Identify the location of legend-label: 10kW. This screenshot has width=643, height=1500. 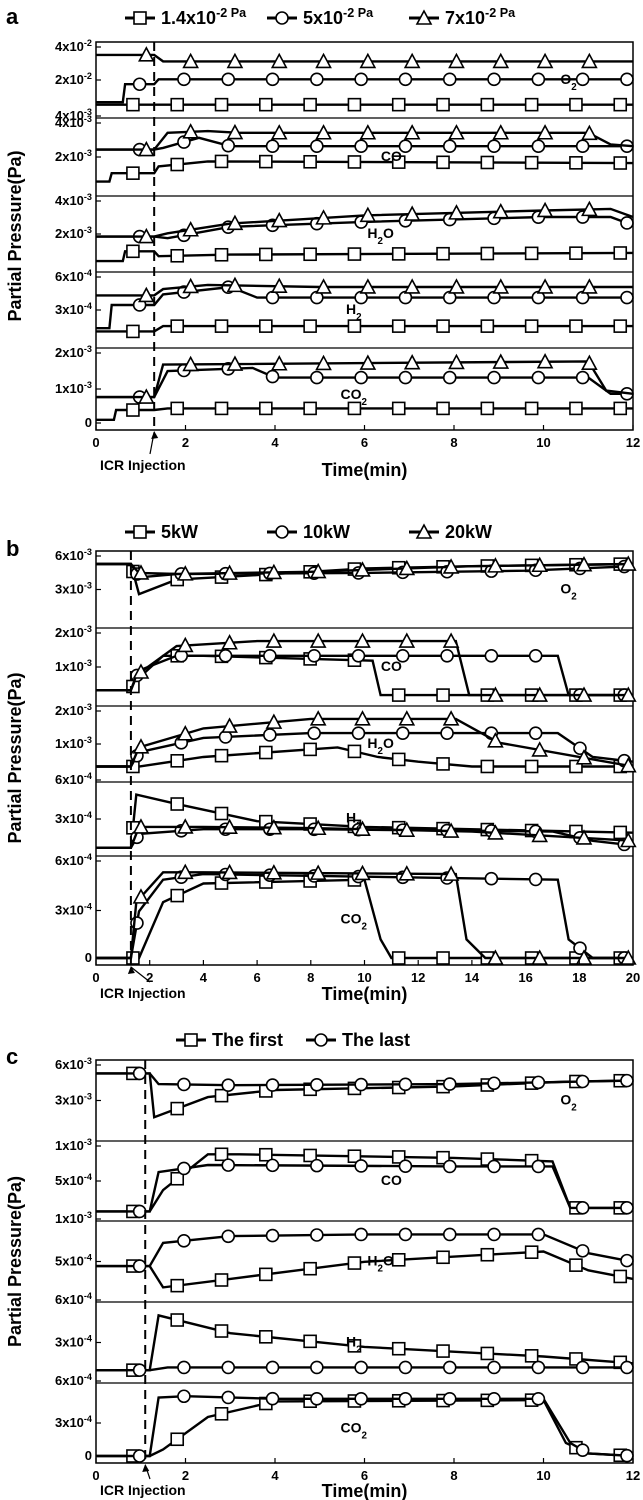
(326, 532).